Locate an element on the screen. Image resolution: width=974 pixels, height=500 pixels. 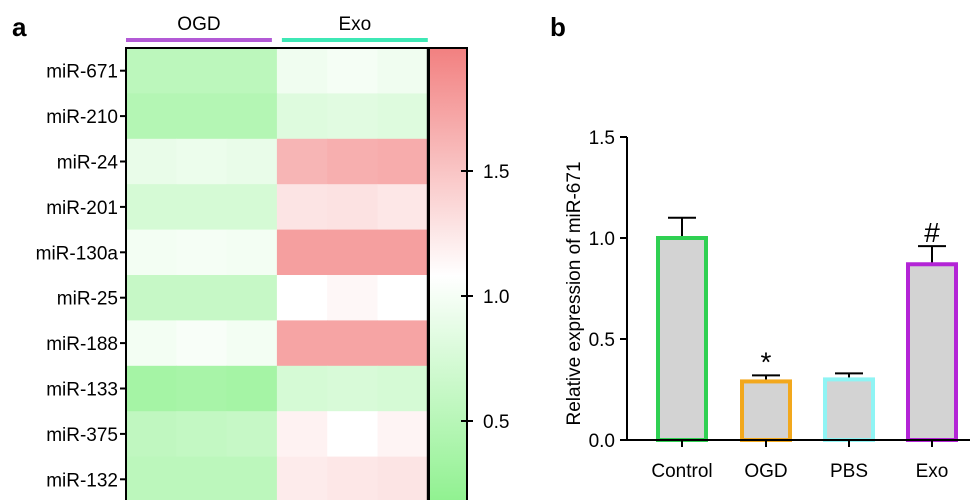
heatmap-row-label: miR-671 is located at coordinates (82, 72).